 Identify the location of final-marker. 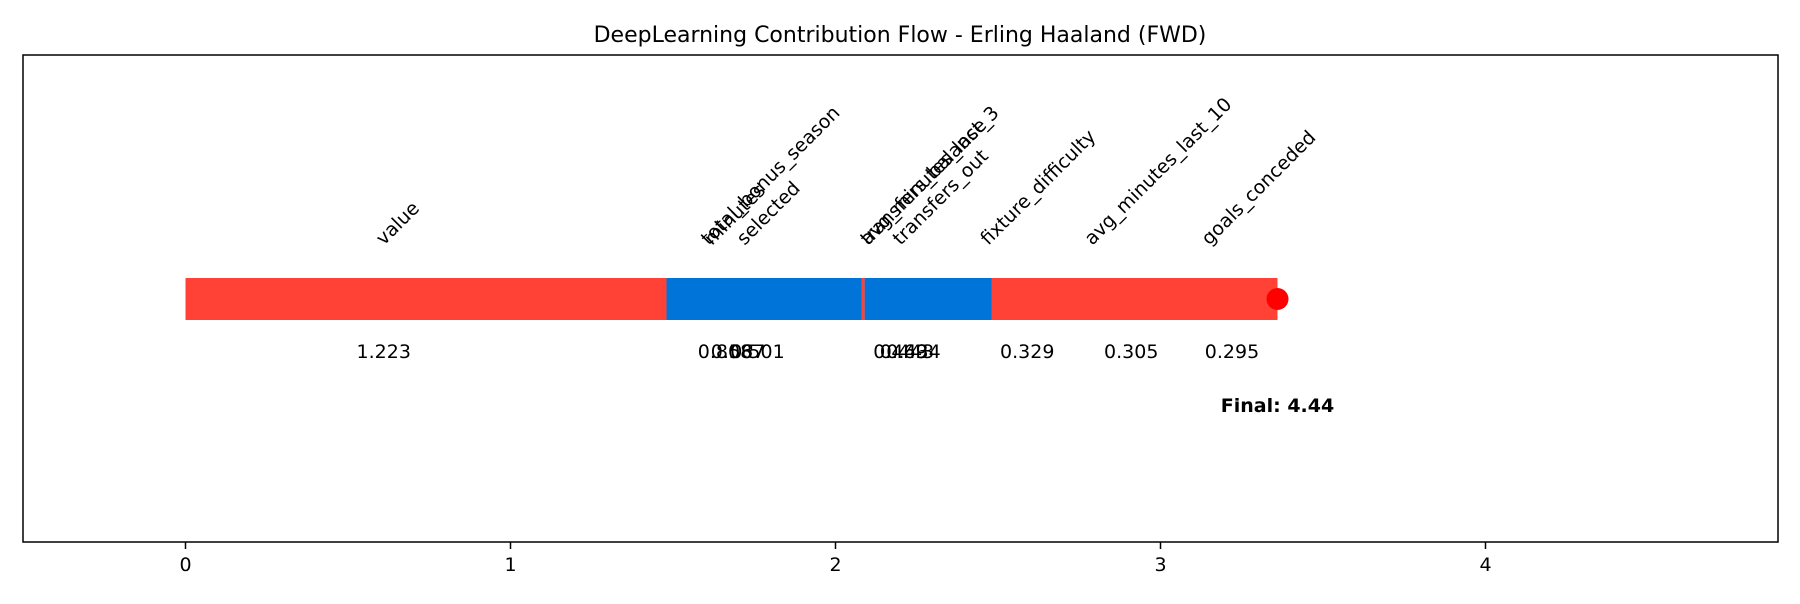
(1277, 299).